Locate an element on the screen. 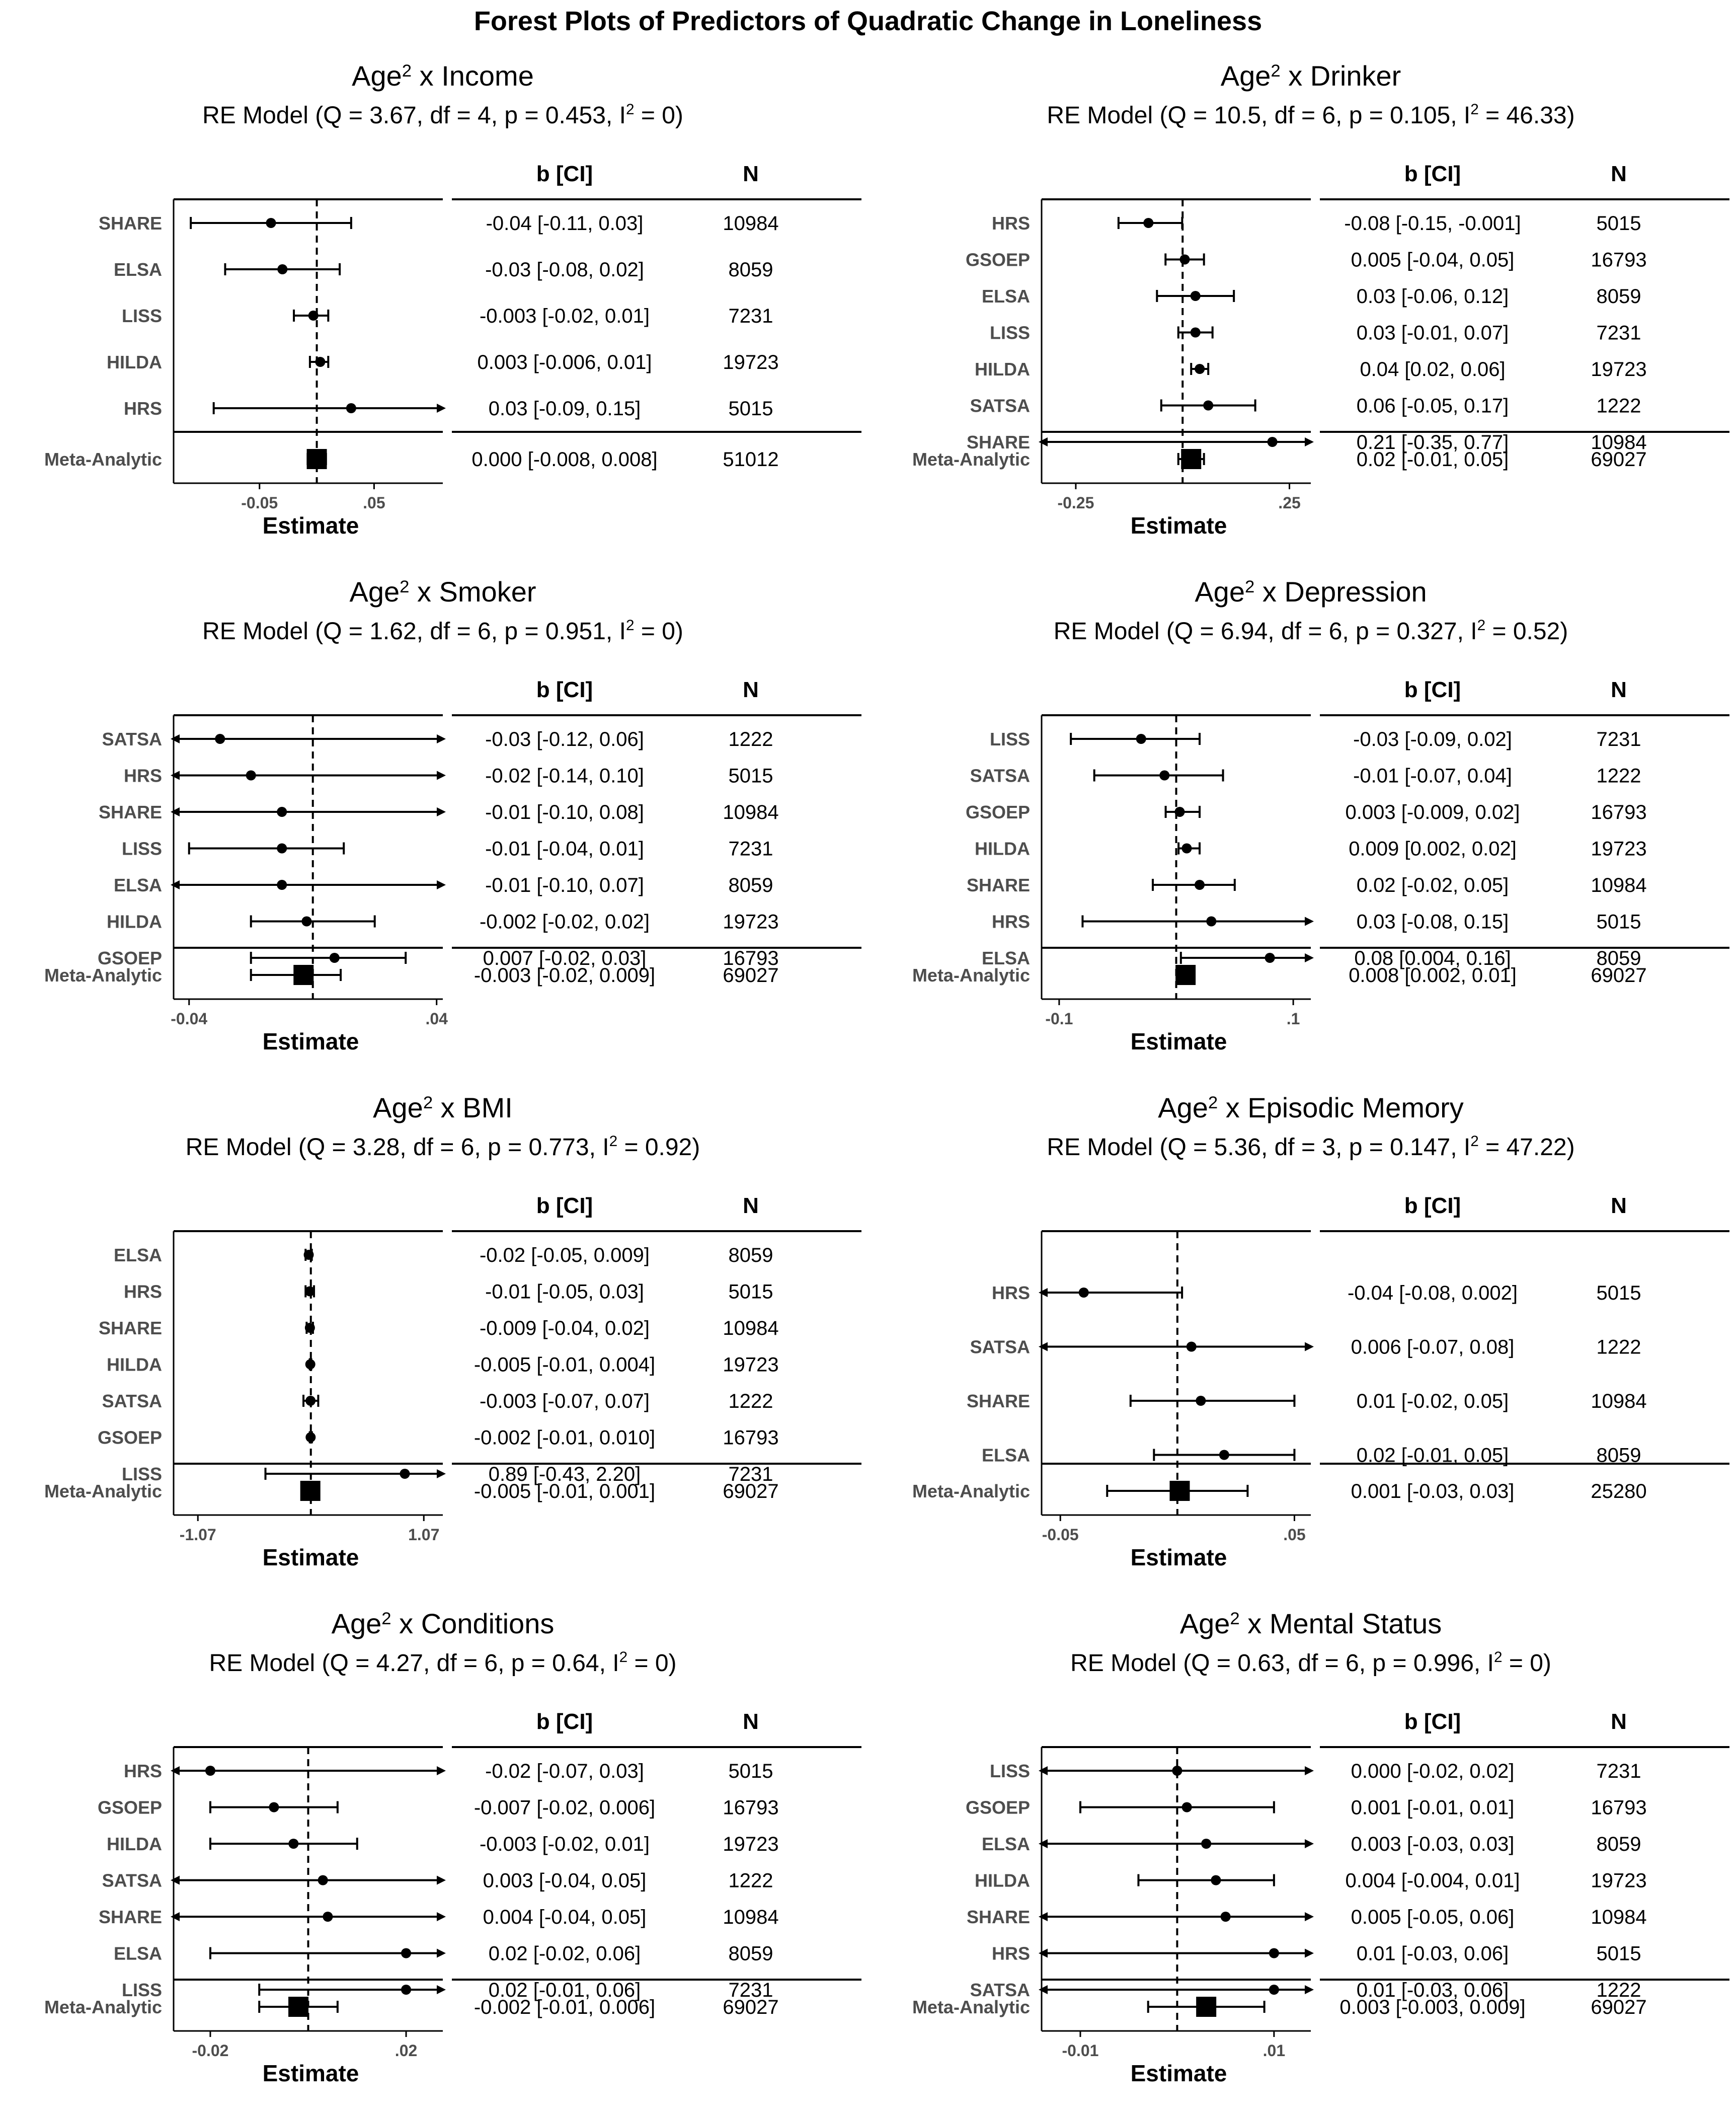 The width and height of the screenshot is (1736, 2114). study-label: SATSA is located at coordinates (1000, 1990).